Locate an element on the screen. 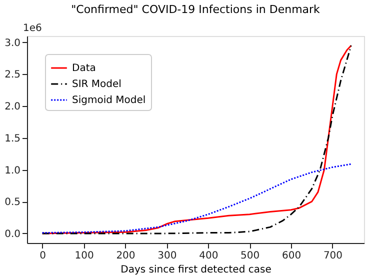 Image resolution: width=372 pixels, height=278 pixels. y-tick-label: 3.0 is located at coordinates (12, 43).